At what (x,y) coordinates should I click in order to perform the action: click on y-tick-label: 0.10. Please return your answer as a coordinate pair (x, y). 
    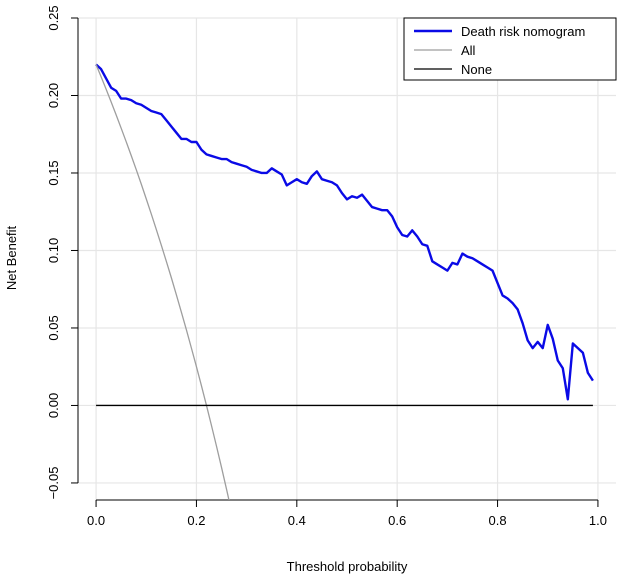
    Looking at the image, I should click on (53, 250).